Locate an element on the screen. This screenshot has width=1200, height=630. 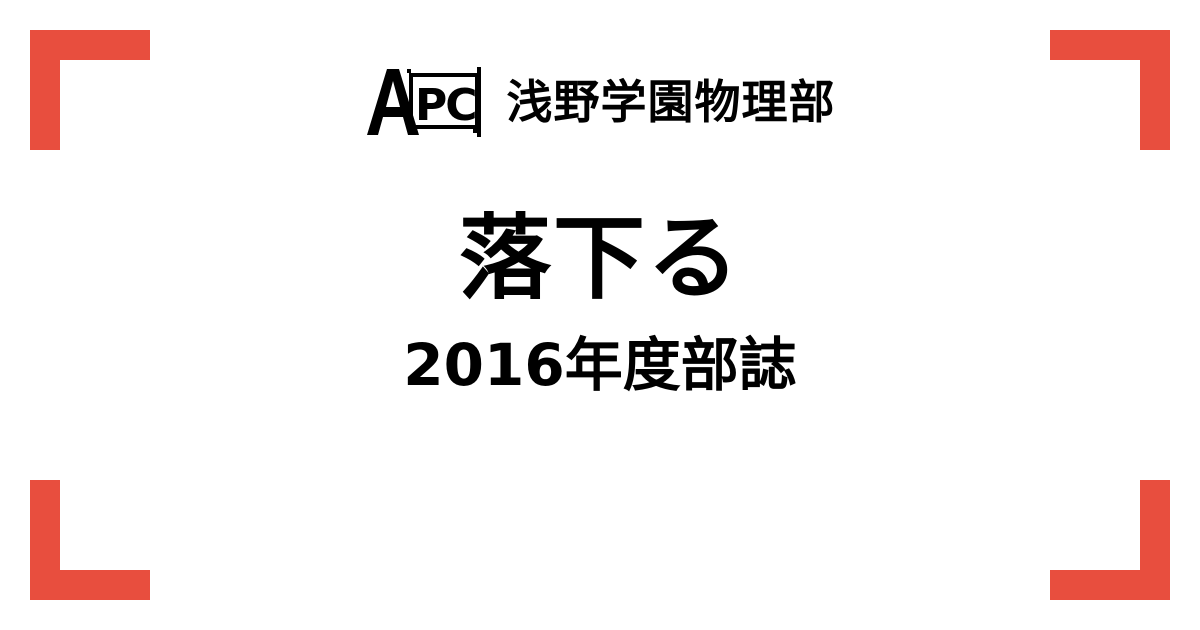
svg-text: PC is located at coordinates (445, 105).